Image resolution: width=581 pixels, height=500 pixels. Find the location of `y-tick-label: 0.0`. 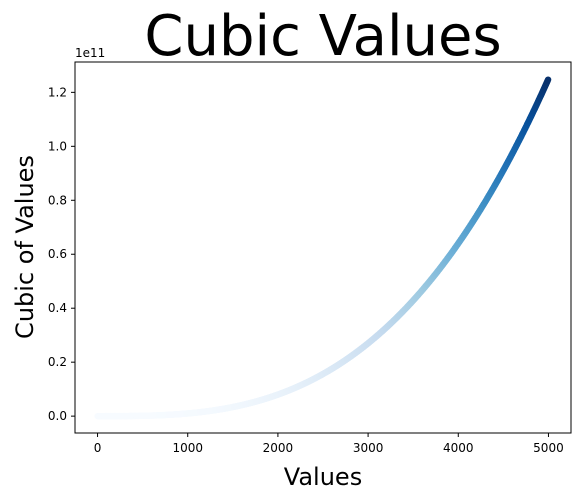

y-tick-label: 0.0 is located at coordinates (57, 416).